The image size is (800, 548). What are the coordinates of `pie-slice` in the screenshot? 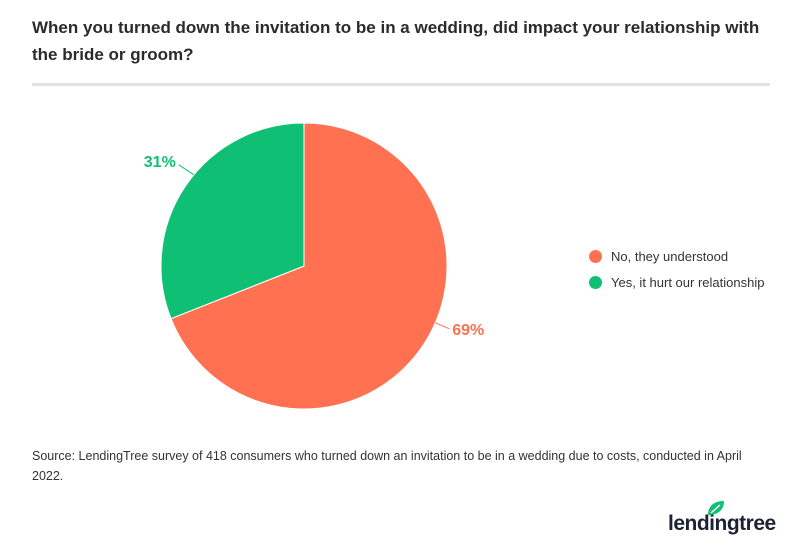 It's located at (232, 221).